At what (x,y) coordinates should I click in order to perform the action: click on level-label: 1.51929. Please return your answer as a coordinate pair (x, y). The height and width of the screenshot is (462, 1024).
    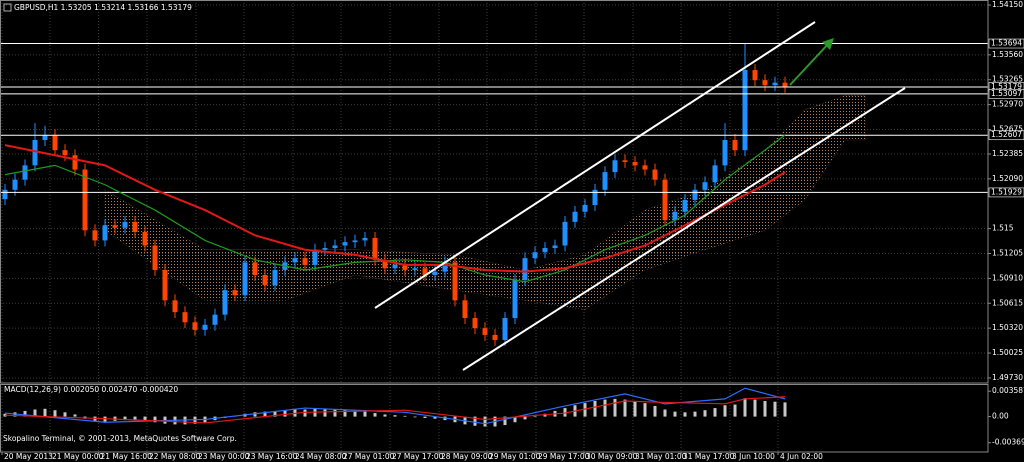
    Looking at the image, I should click on (1006, 191).